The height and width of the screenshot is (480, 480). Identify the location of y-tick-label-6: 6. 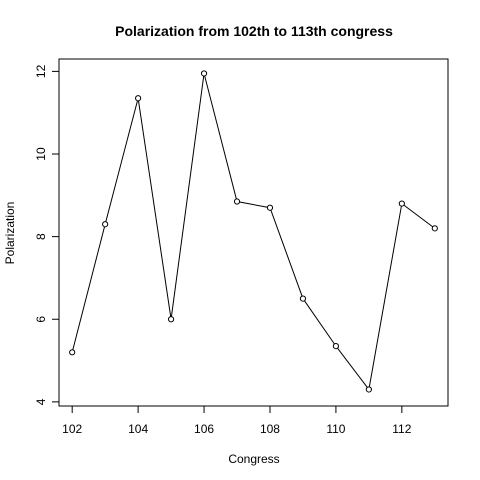
(41, 319).